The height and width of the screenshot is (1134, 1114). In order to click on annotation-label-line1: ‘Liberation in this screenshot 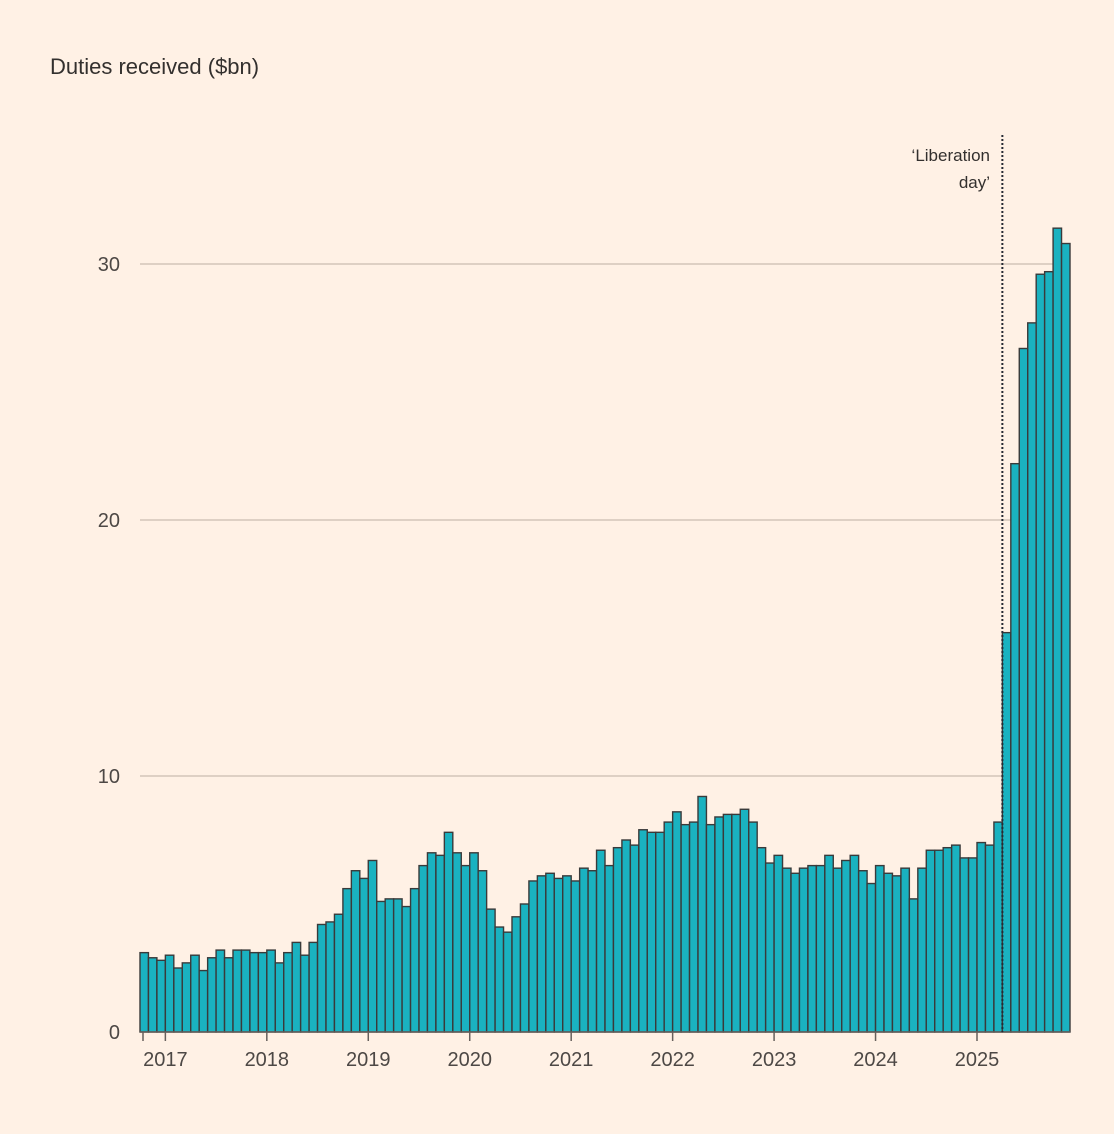, I will do `click(951, 155)`.